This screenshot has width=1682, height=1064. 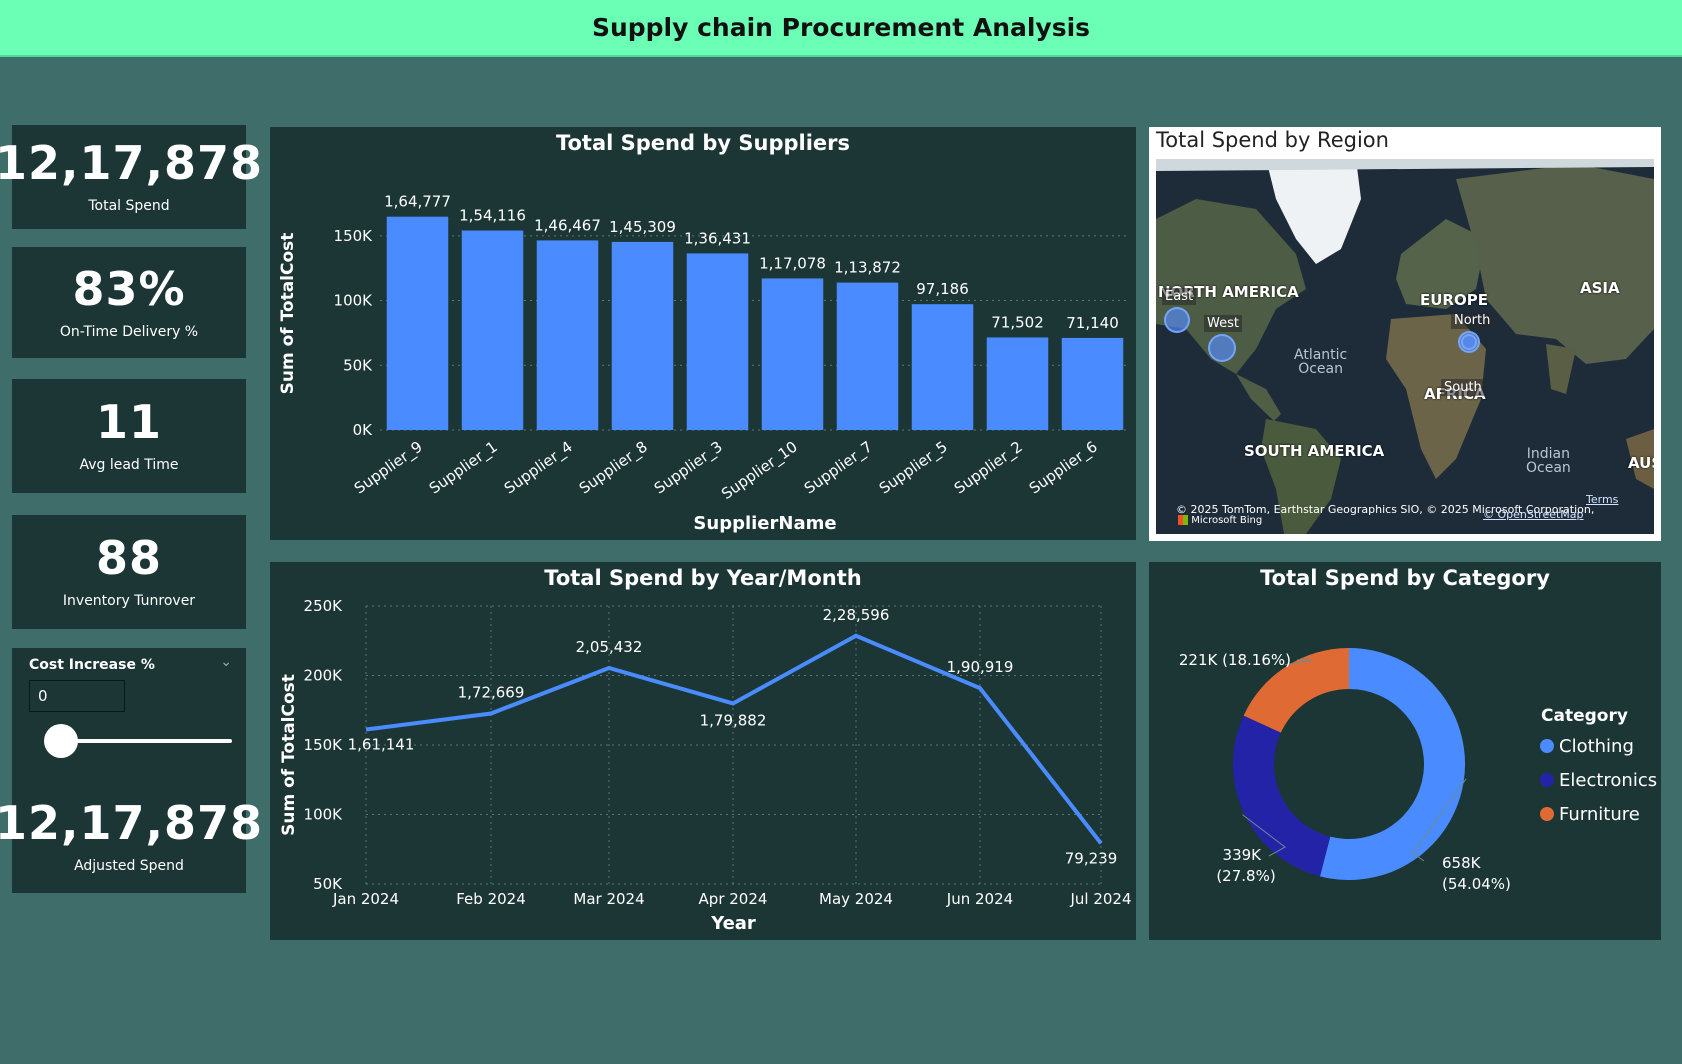 What do you see at coordinates (1235, 660) in the screenshot?
I see `donut-data-label: 221K (18.16%)` at bounding box center [1235, 660].